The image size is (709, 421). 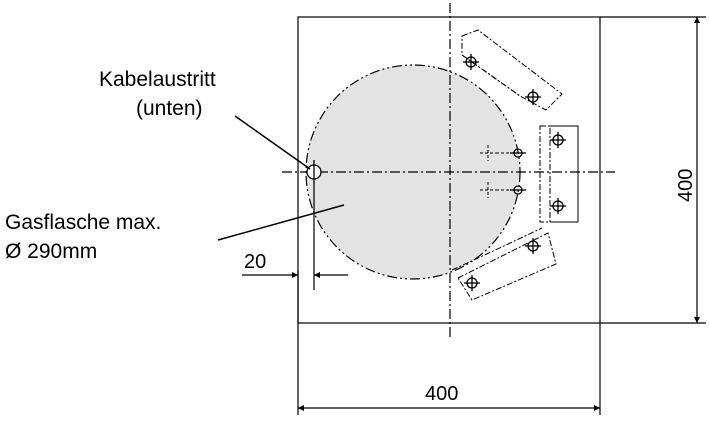 I want to click on offset-dimension, so click(x=295, y=253).